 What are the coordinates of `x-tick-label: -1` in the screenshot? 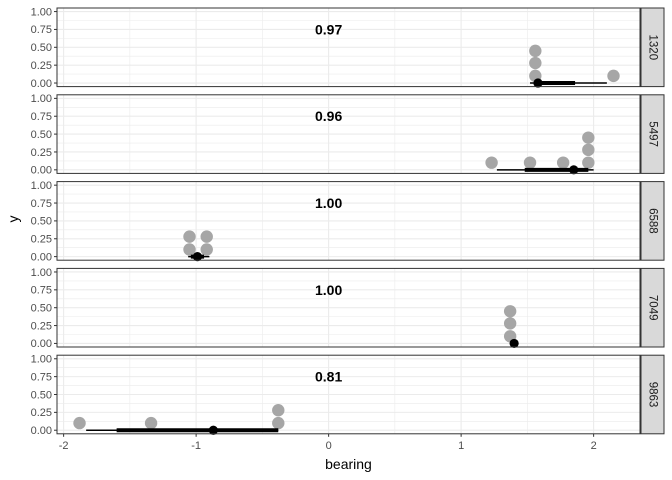 It's located at (196, 446).